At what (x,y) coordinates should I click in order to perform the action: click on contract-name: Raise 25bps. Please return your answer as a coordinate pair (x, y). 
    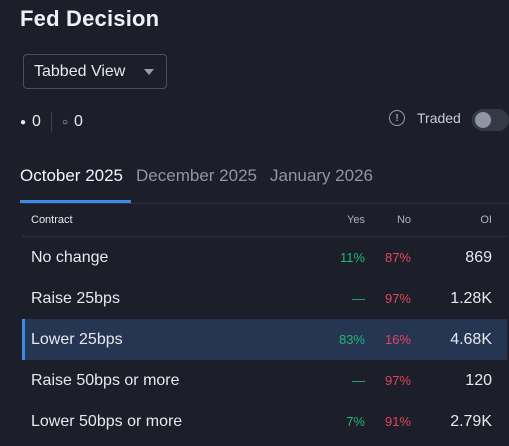
    Looking at the image, I should click on (75, 298).